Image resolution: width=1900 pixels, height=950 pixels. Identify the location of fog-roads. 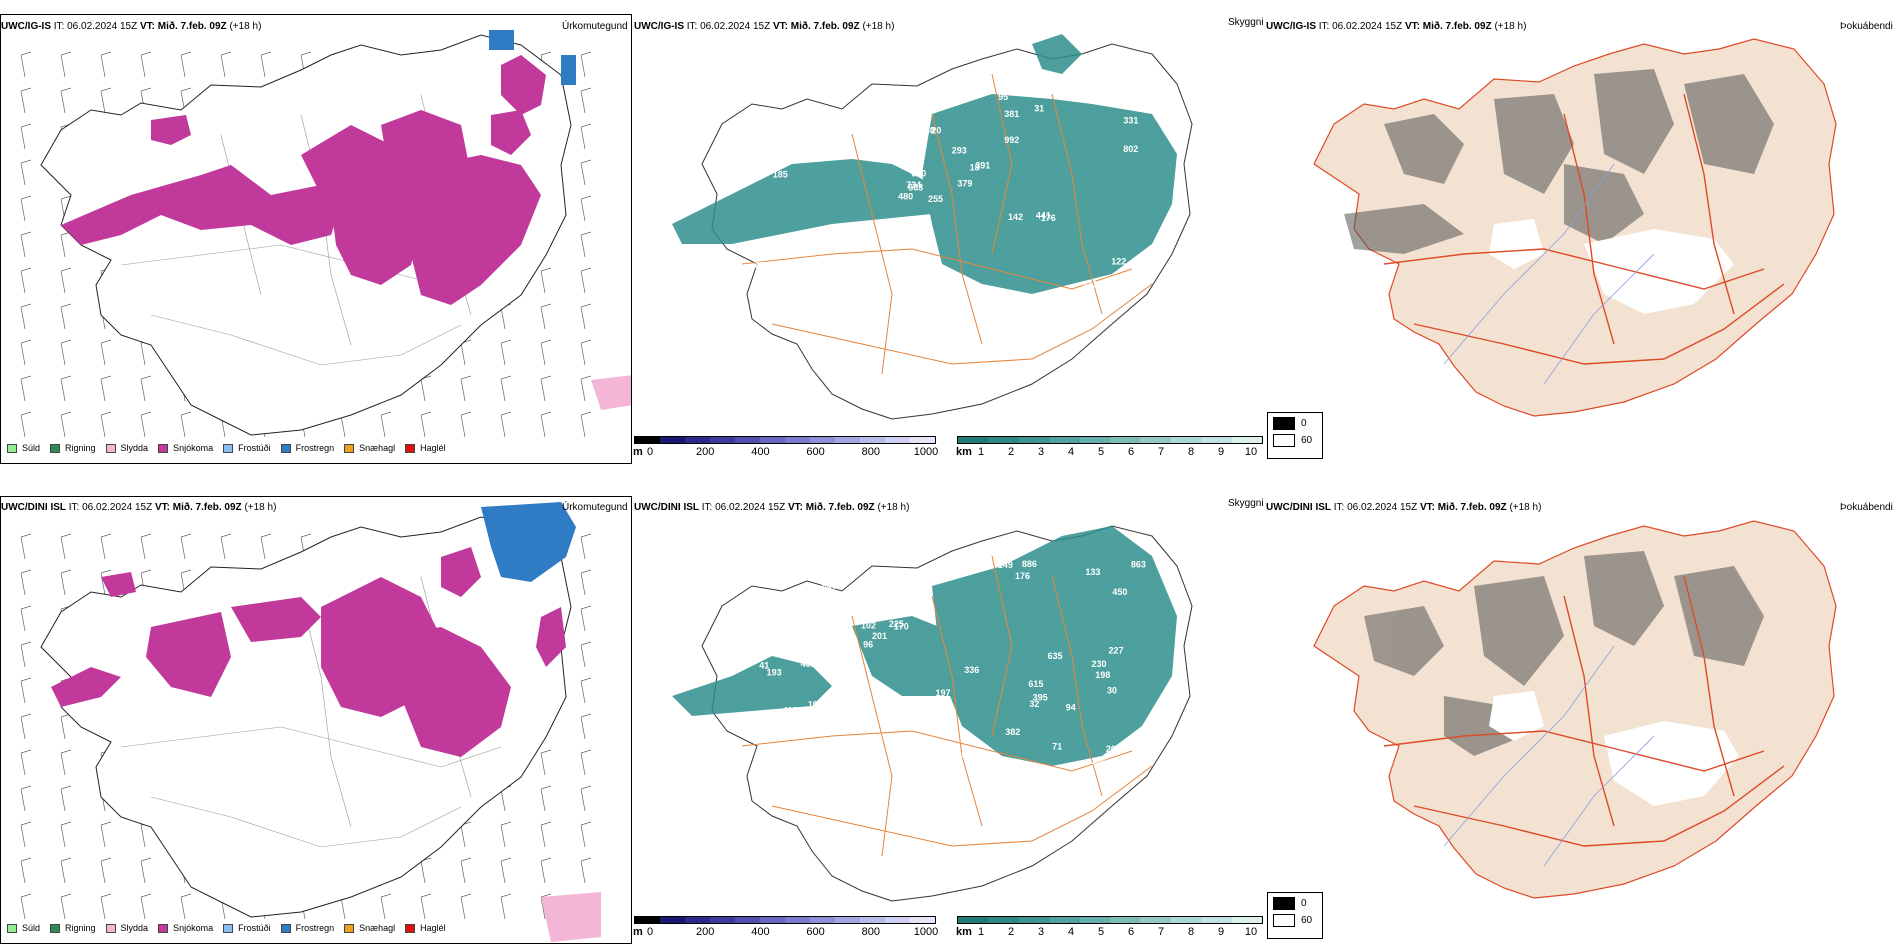
(1584, 229).